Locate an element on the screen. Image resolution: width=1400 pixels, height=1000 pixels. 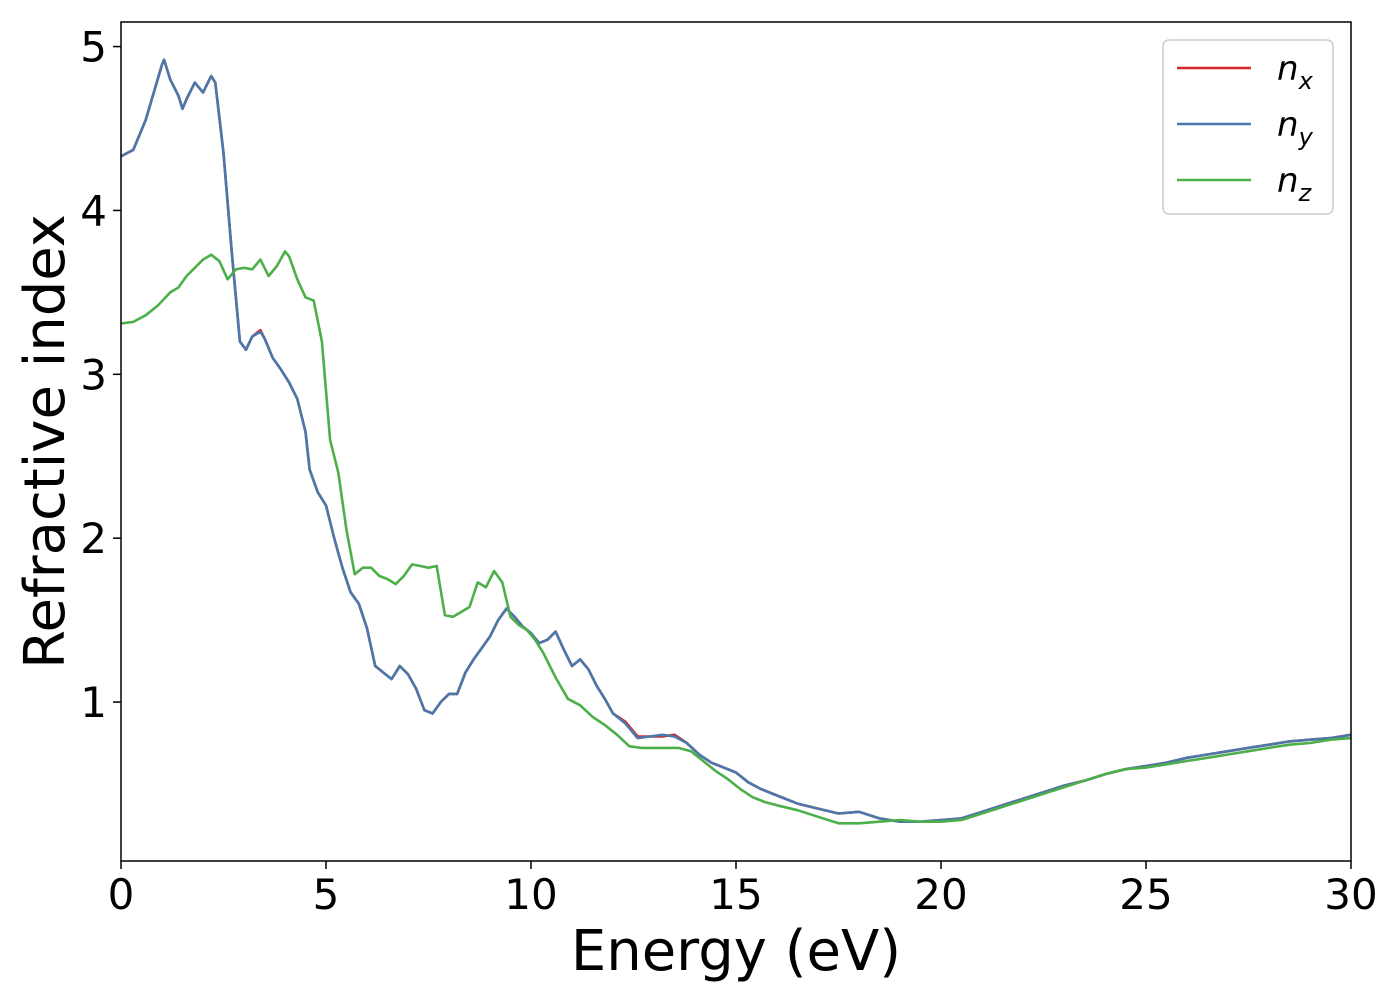
x-tick-label: 15 is located at coordinates (735, 894).